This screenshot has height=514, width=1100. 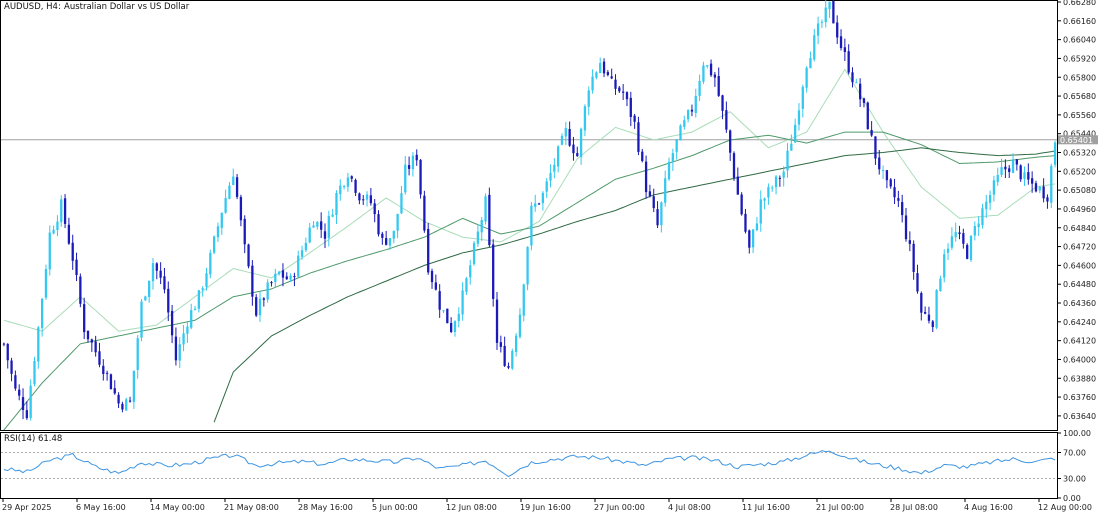 I want to click on time-axis-label: 29 Apr 2025, so click(x=26, y=507).